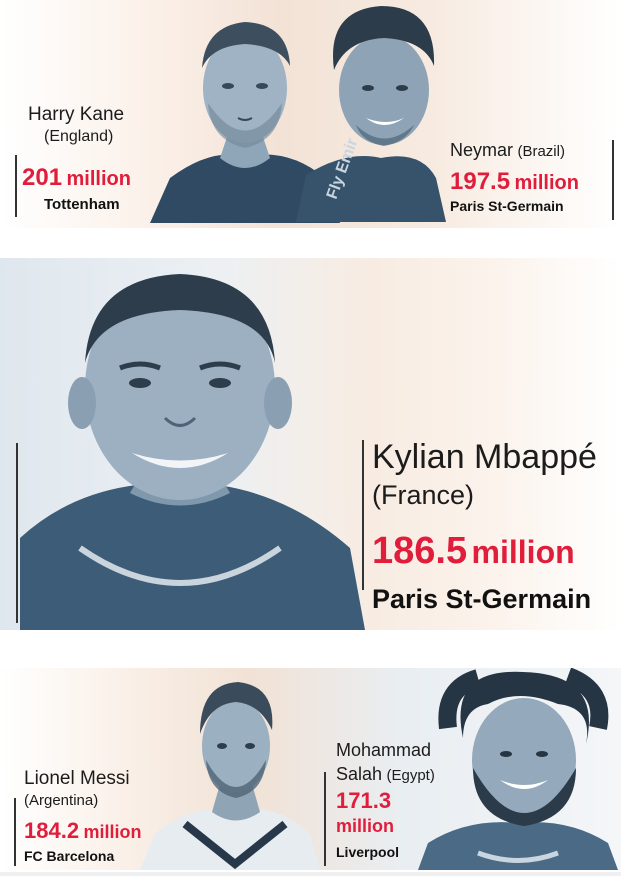  What do you see at coordinates (364, 800) in the screenshot?
I see `salah-value-number: 171.3` at bounding box center [364, 800].